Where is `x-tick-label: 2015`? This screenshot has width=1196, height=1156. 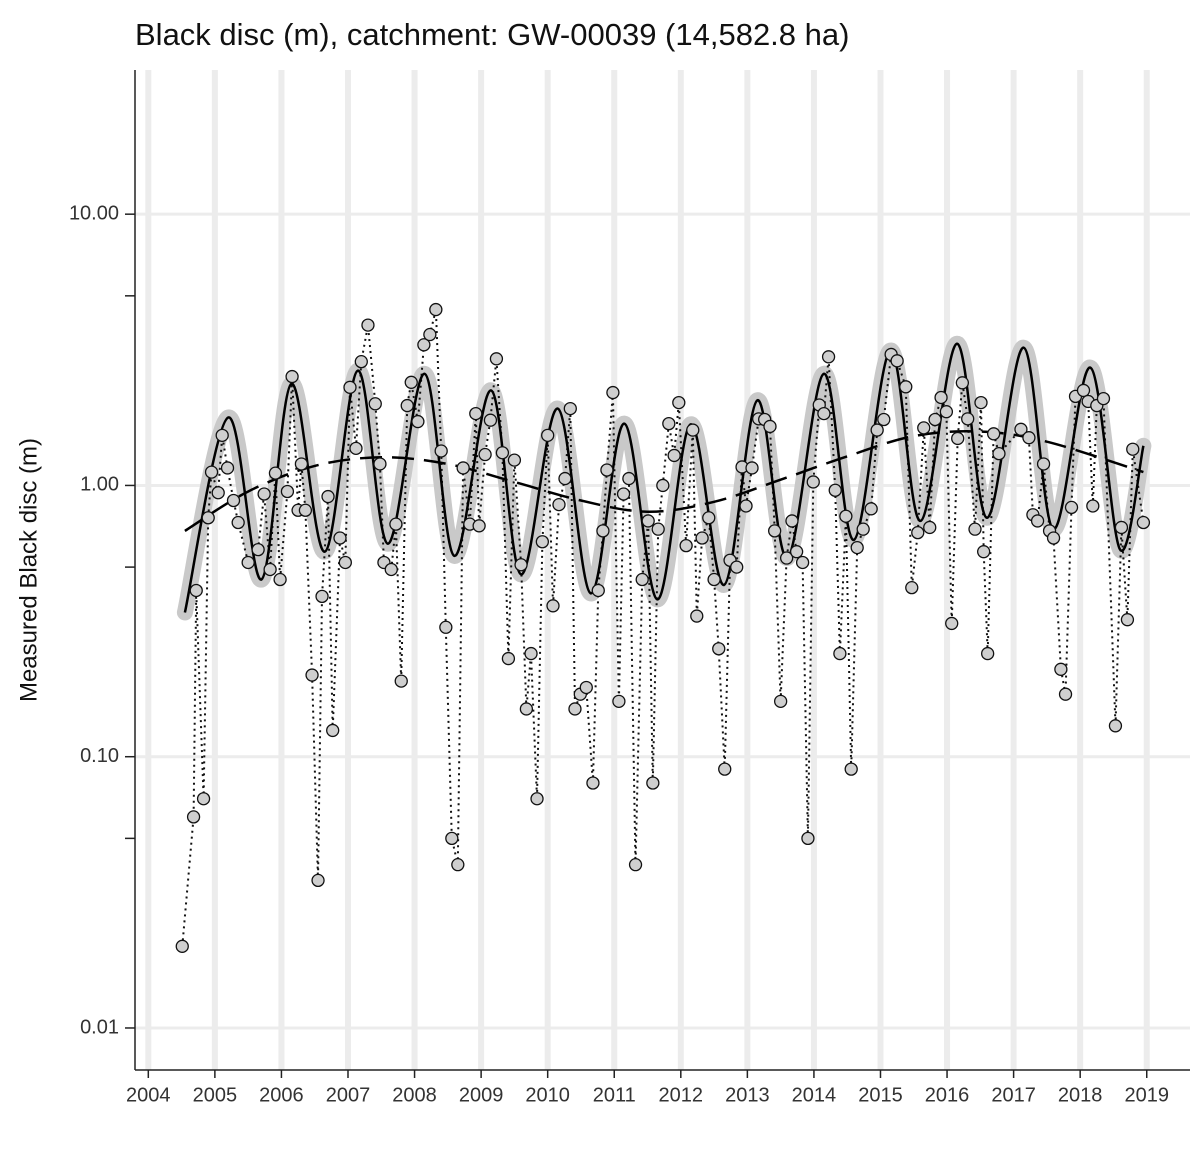
x-tick-label: 2015 is located at coordinates (880, 1095).